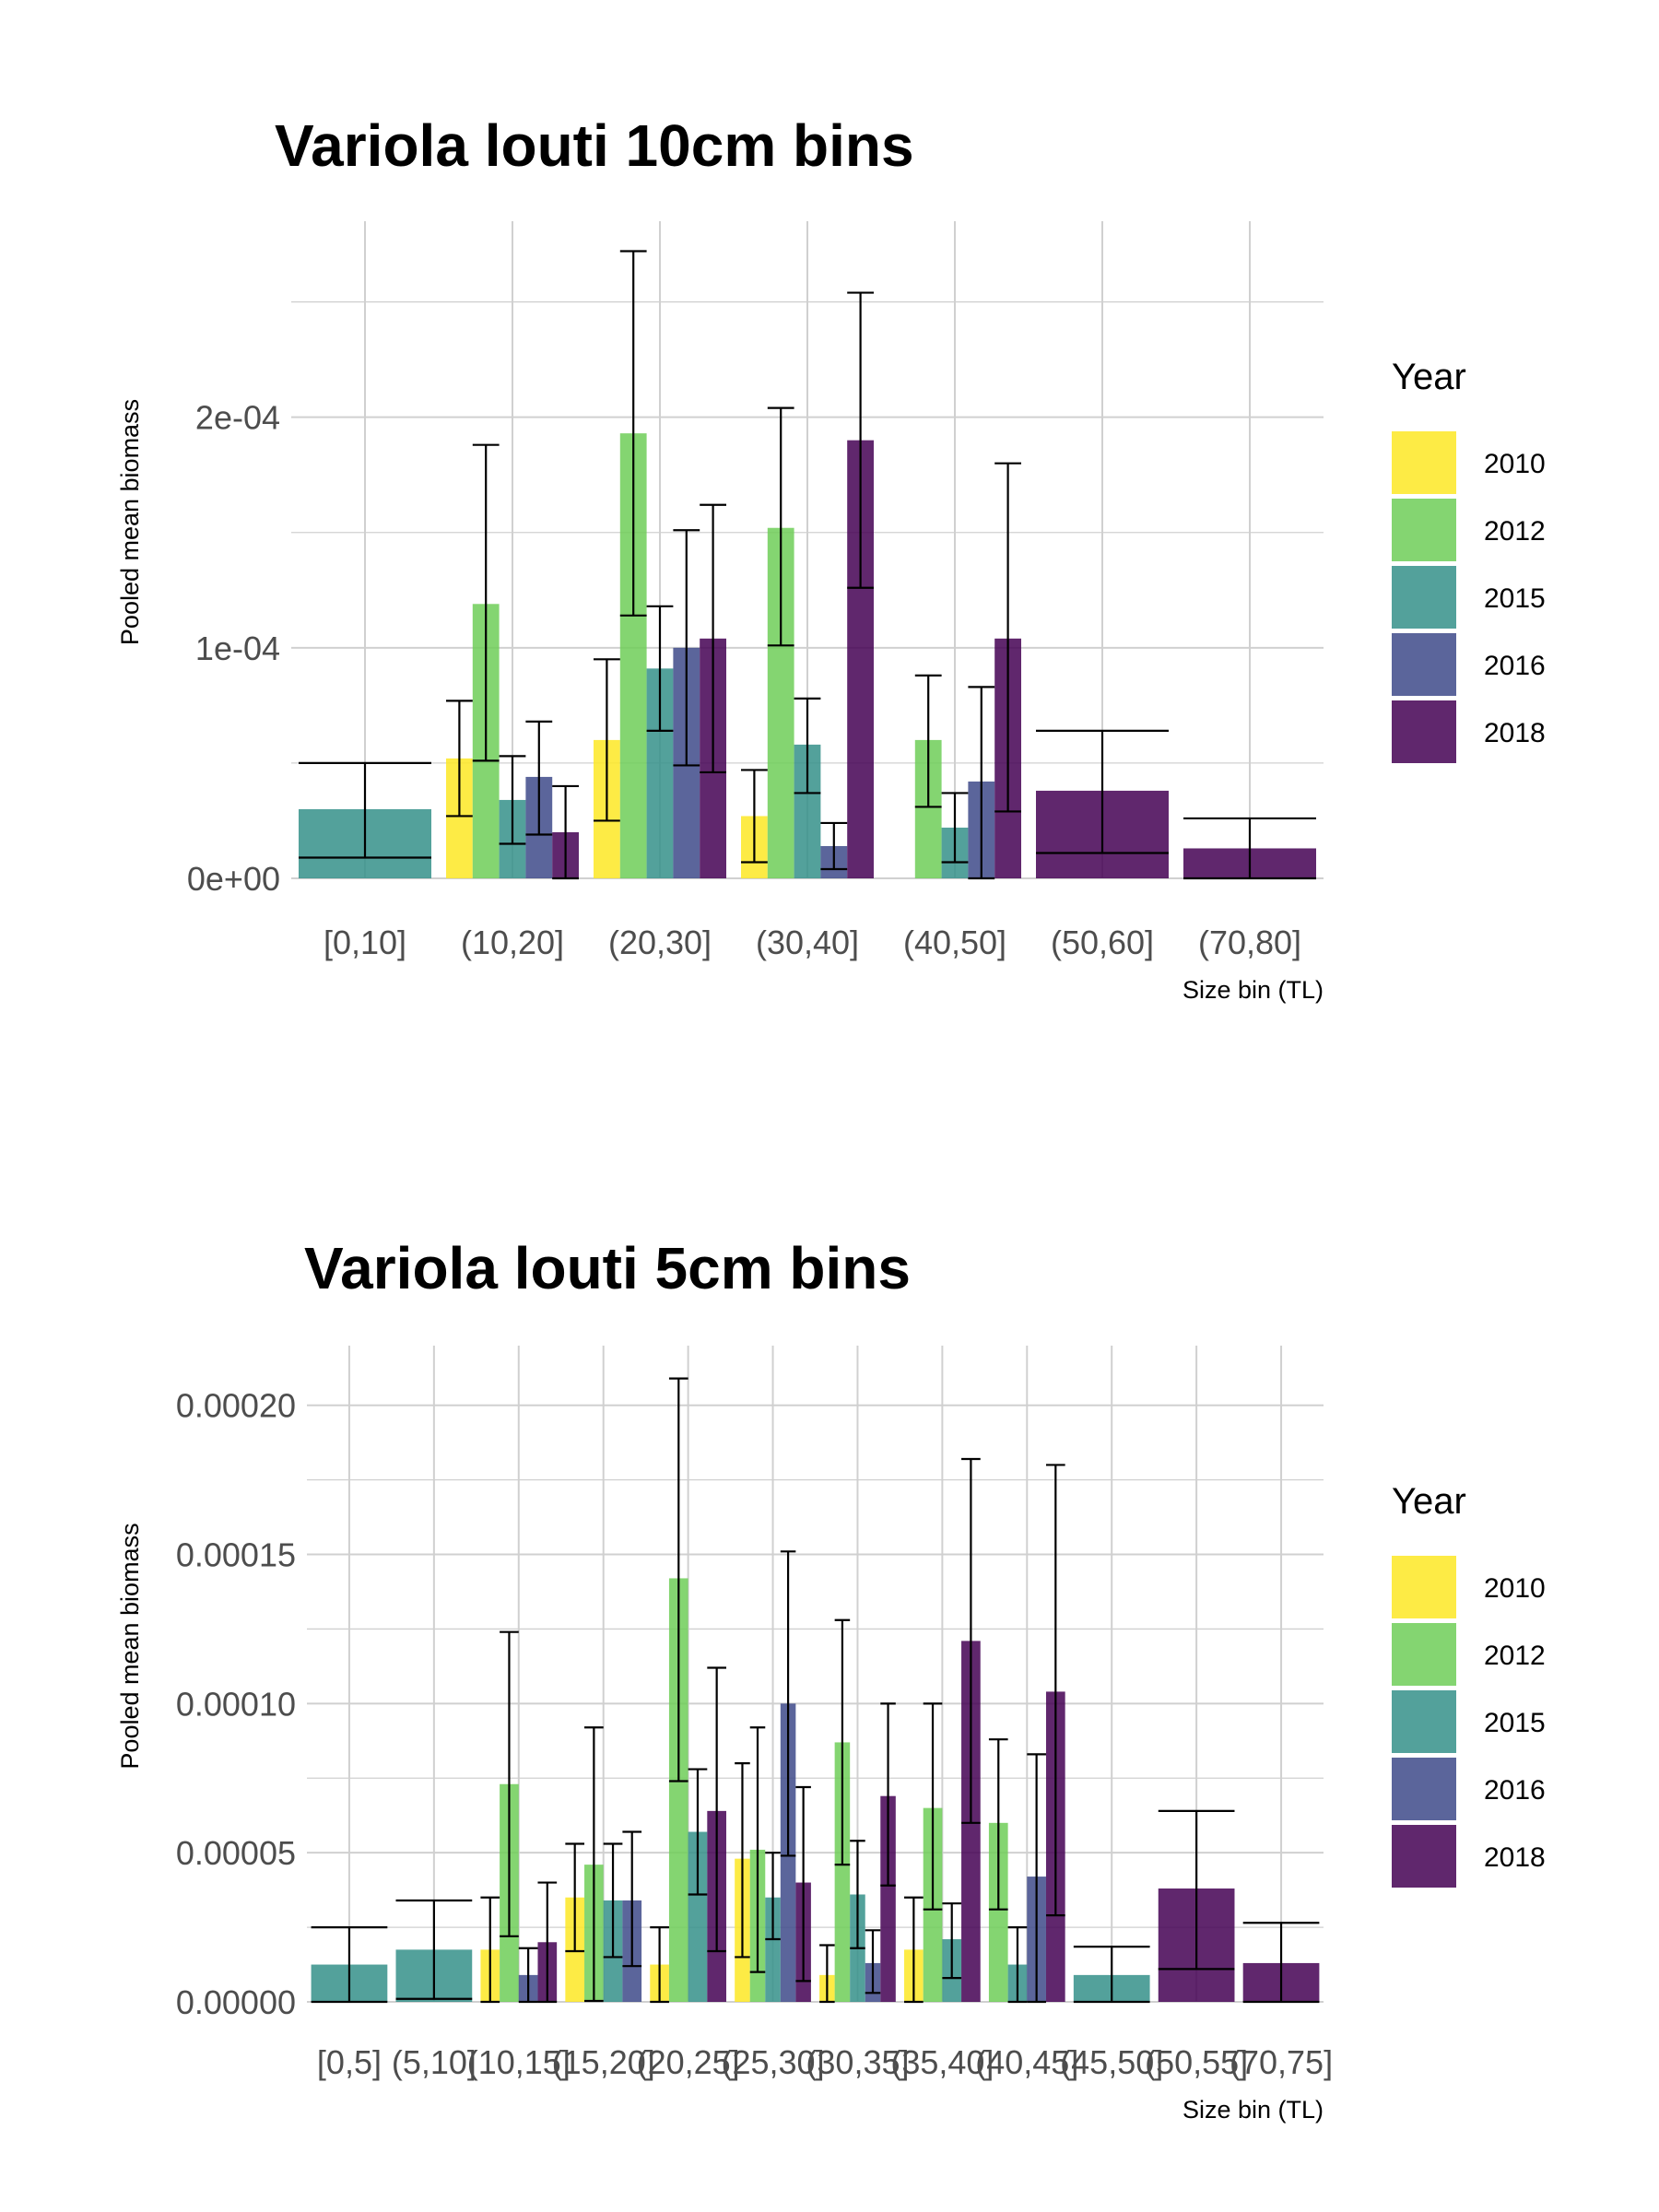 The width and height of the screenshot is (1659, 2212). Describe the element at coordinates (857, 2062) in the screenshot. I see `x-tick-label: (30,35]` at that location.